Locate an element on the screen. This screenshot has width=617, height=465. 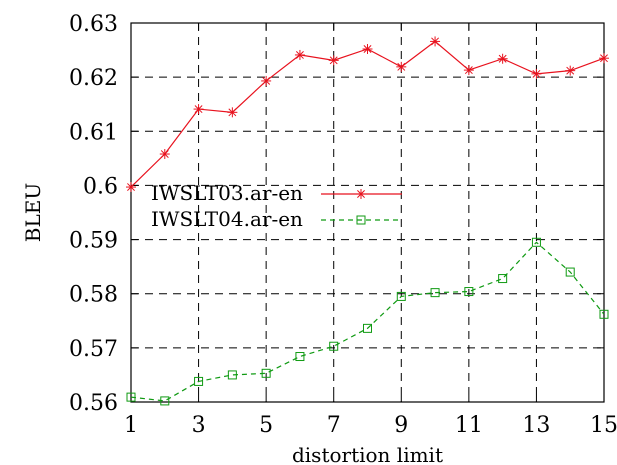
y-tick-label: 0.6 is located at coordinates (100, 186).